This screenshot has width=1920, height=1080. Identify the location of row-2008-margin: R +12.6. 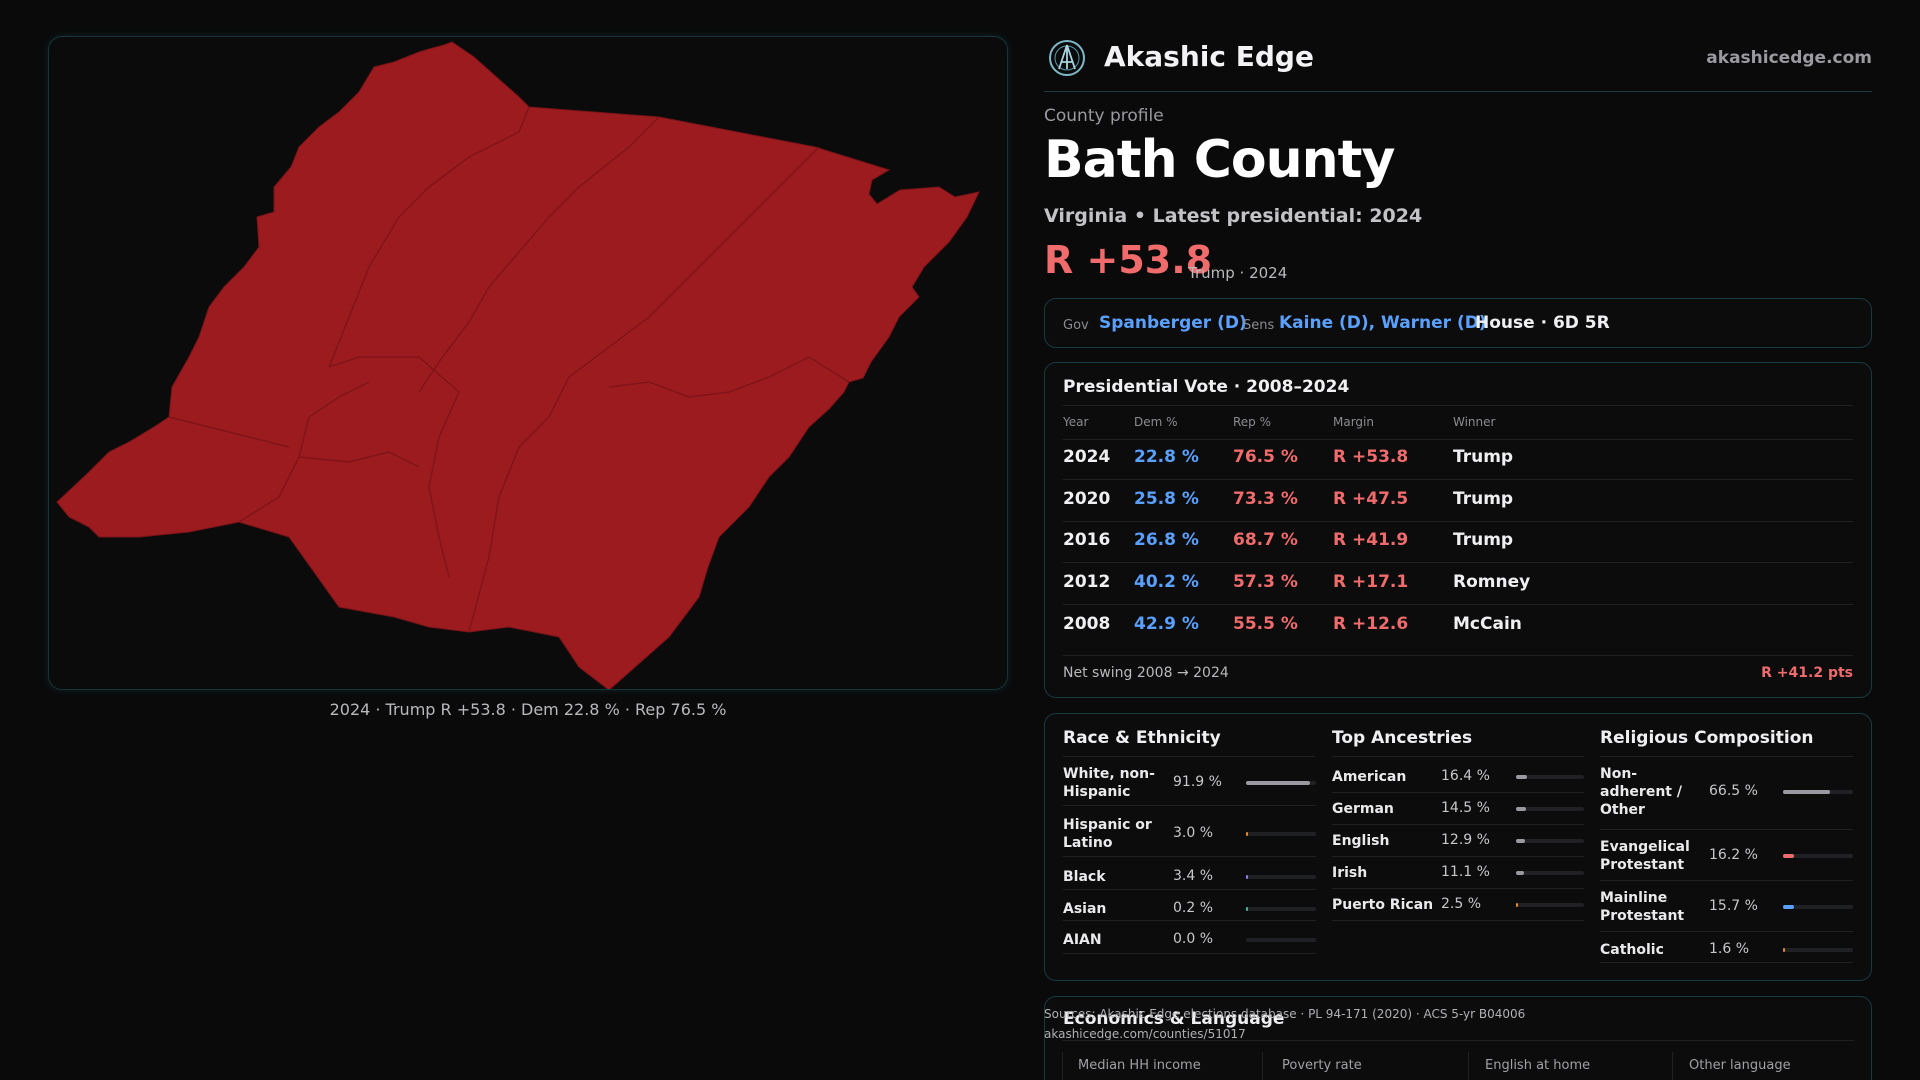
(1371, 624).